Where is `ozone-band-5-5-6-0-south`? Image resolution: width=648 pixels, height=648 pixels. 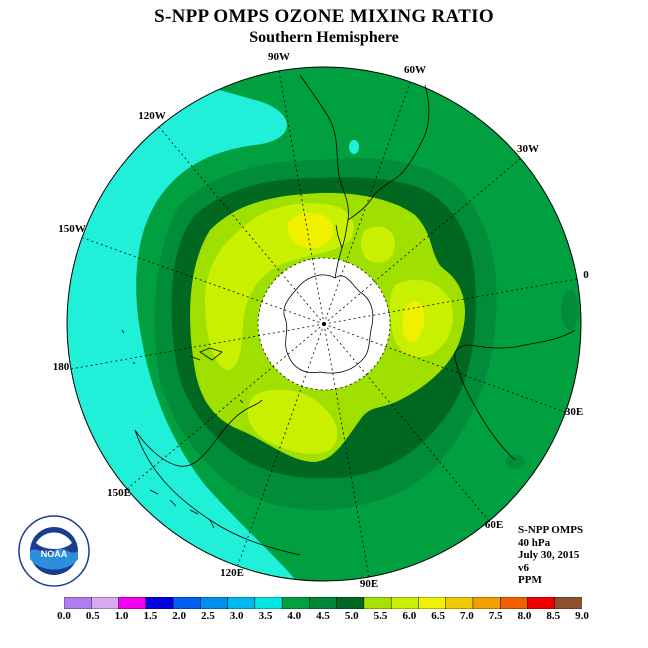 ozone-band-5-5-6-0-south is located at coordinates (292, 422).